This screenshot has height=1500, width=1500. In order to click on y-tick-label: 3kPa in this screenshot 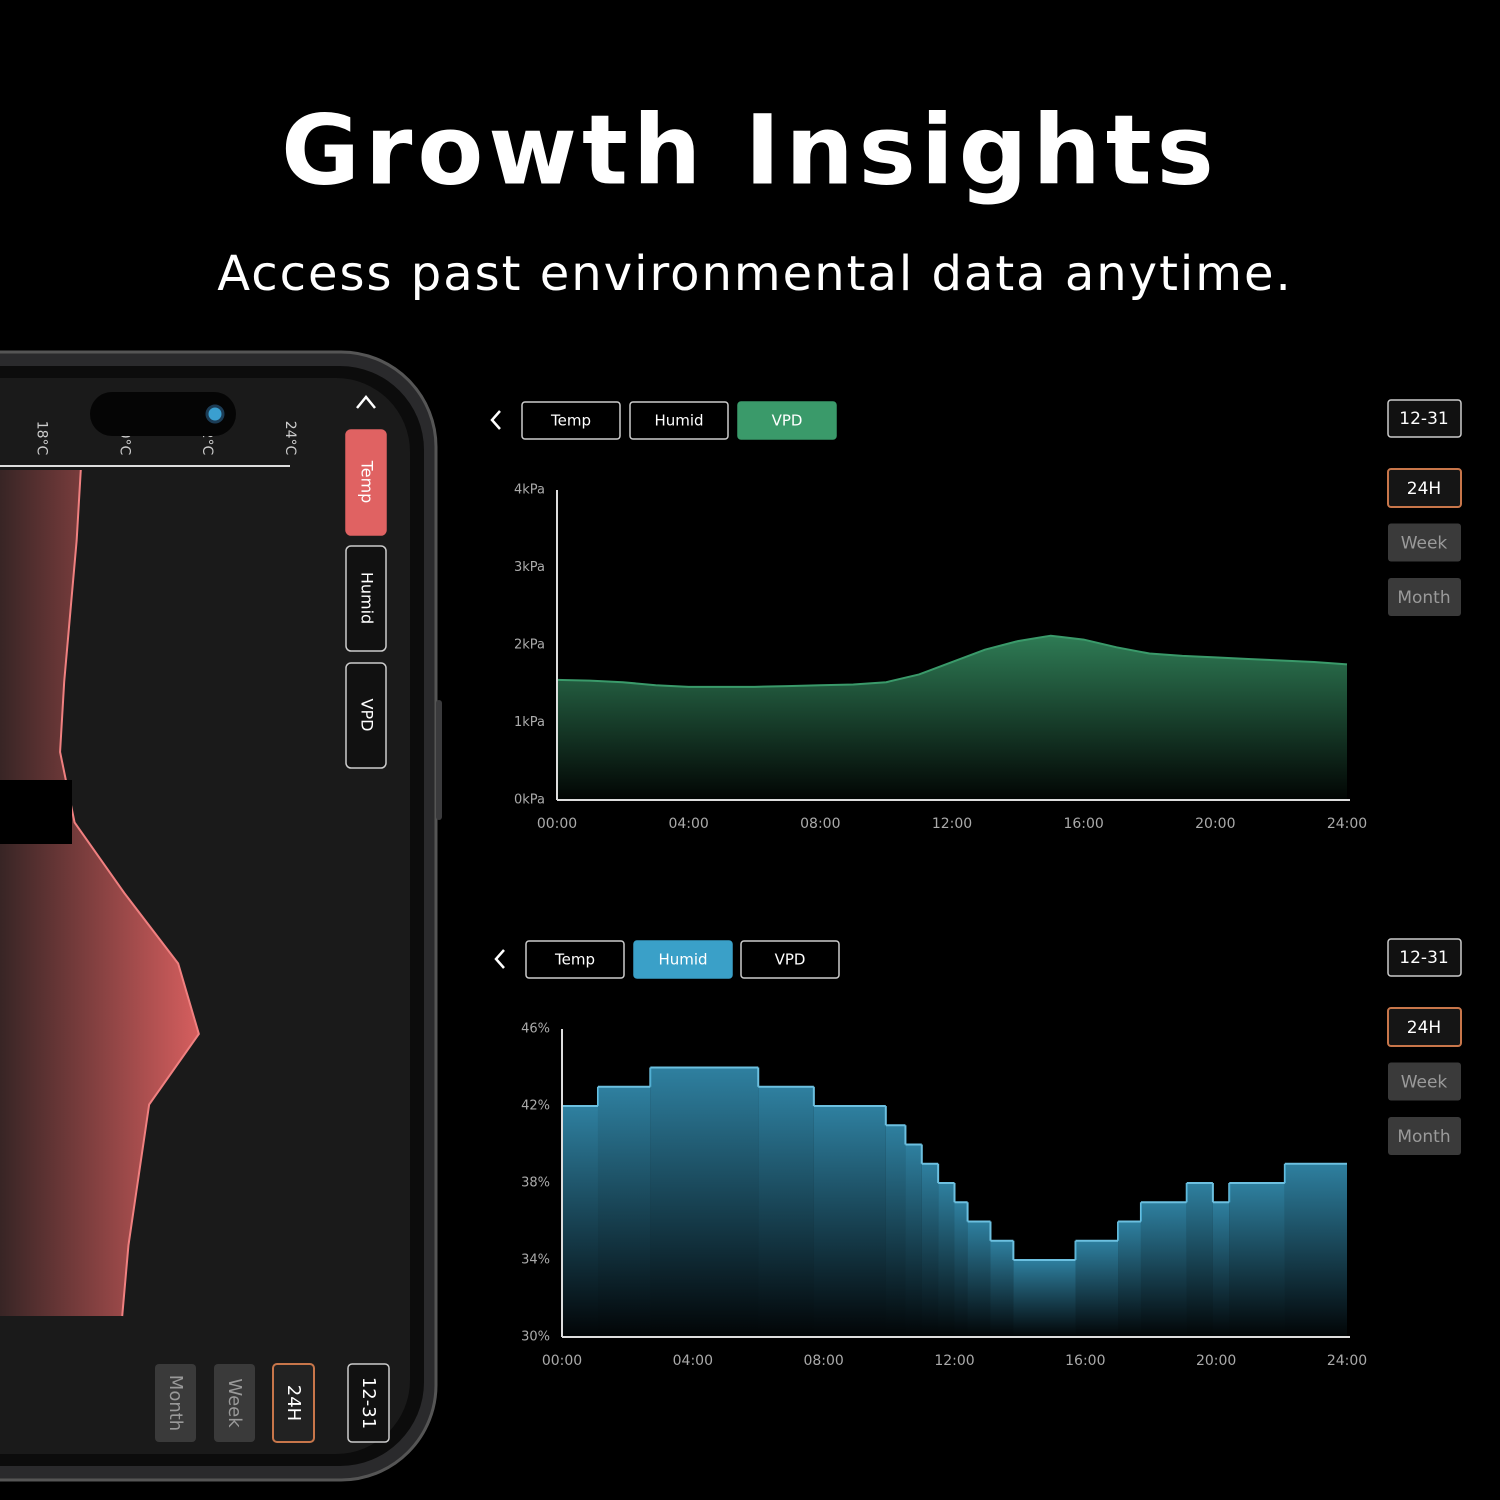, I will do `click(529, 567)`.